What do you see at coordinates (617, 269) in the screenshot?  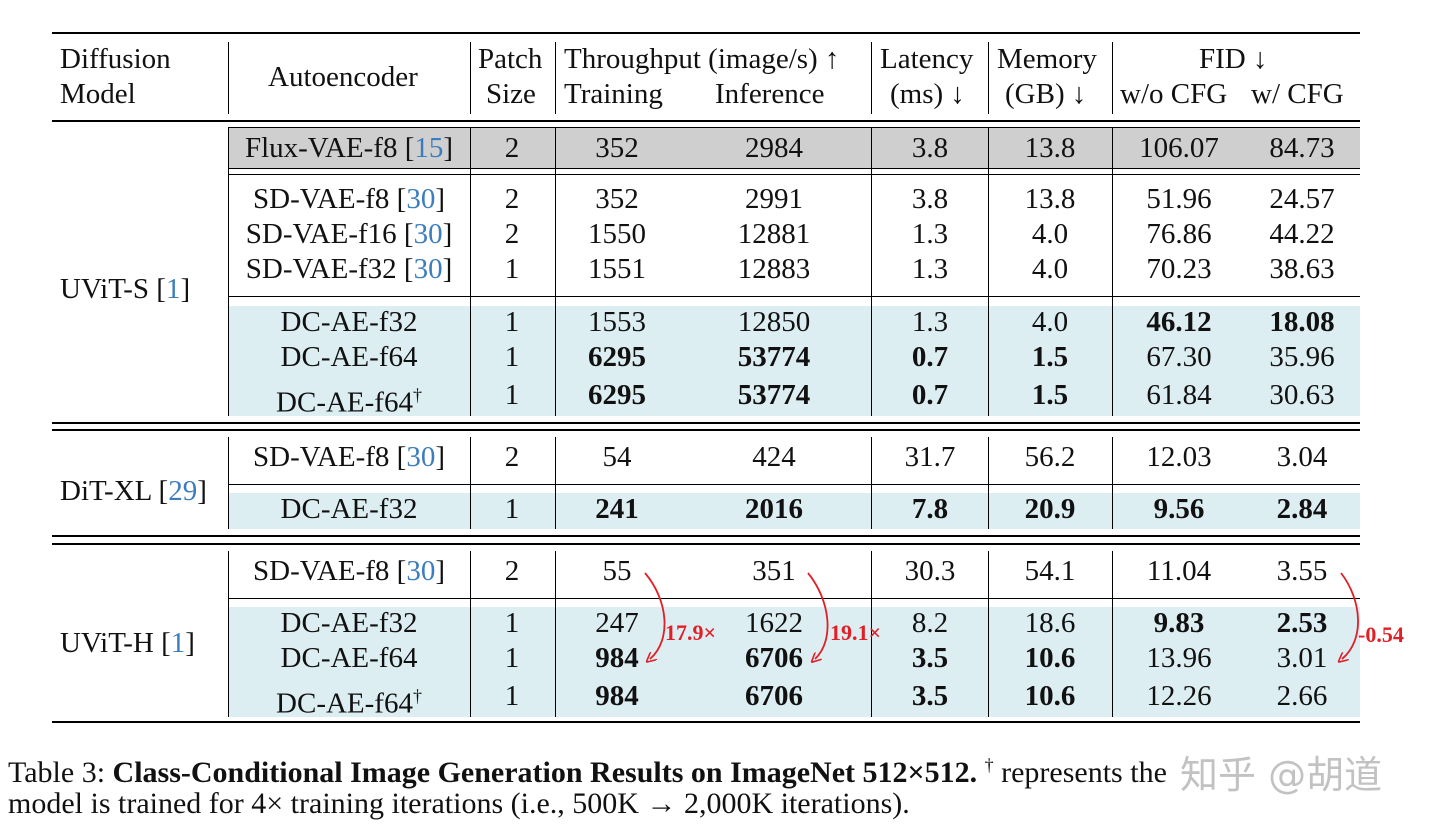 I see `train-cell: 1551` at bounding box center [617, 269].